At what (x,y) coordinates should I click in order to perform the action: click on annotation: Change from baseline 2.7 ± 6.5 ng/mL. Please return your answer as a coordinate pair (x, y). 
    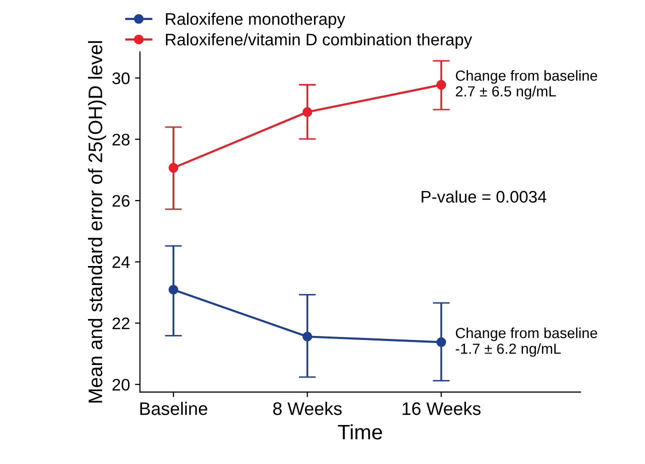
    Looking at the image, I should click on (527, 85).